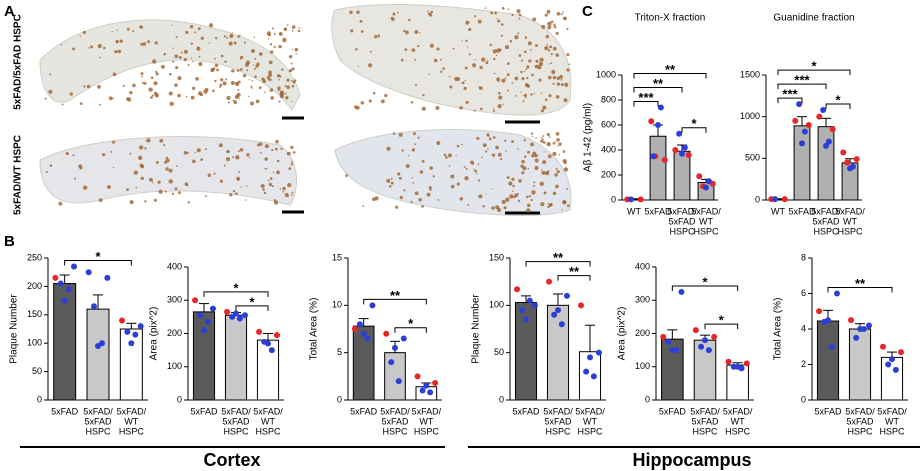 The width and height of the screenshot is (924, 471). What do you see at coordinates (705, 411) in the screenshot?
I see `x-tick-label: 5xFAD/` at bounding box center [705, 411].